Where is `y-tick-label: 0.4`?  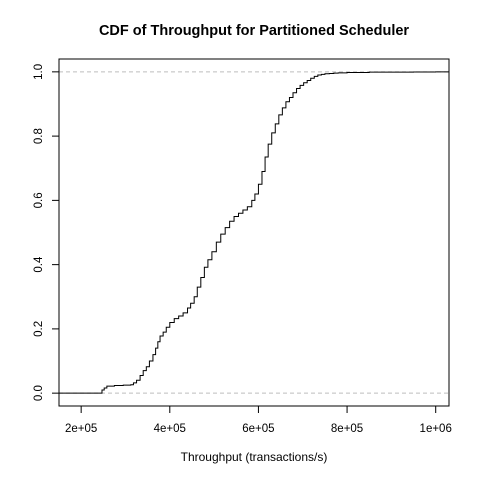 y-tick-label: 0.4 is located at coordinates (39, 264).